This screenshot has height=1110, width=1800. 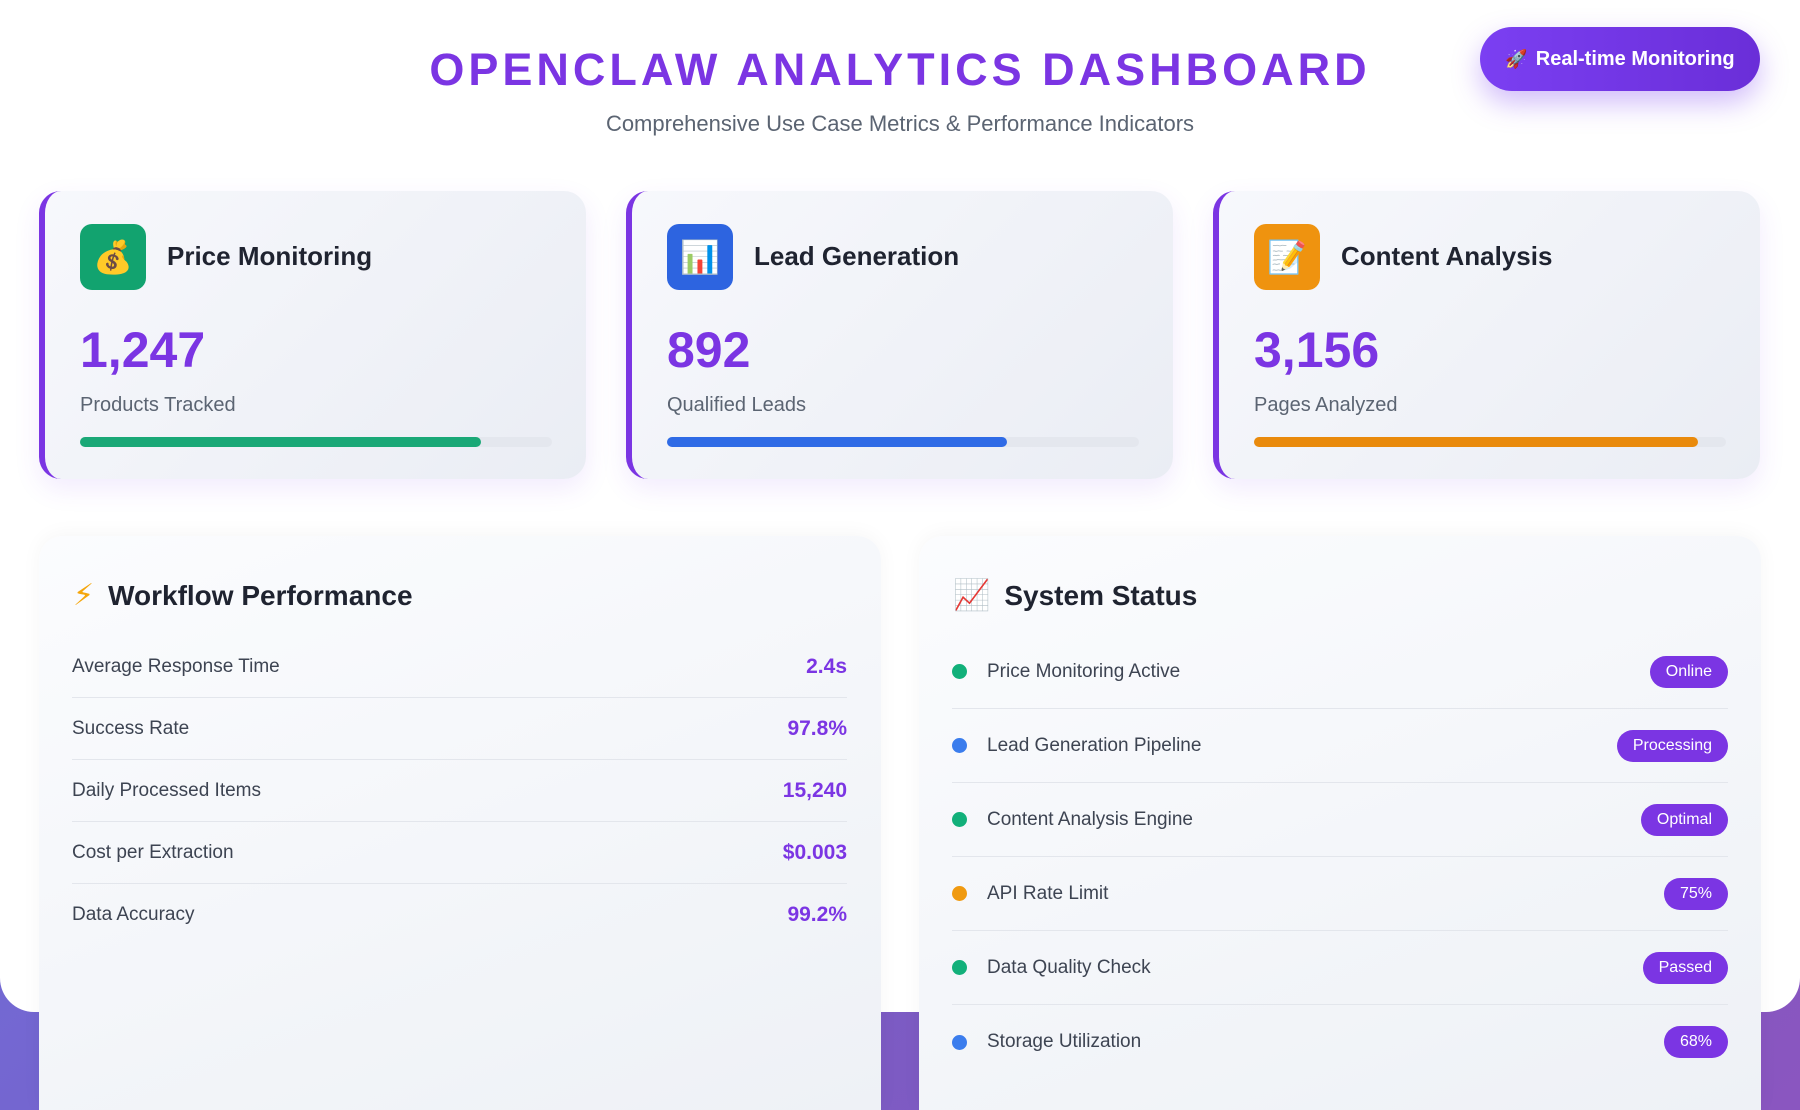 I want to click on status-row: Content Analysis Engine Optimal, so click(x=1340, y=820).